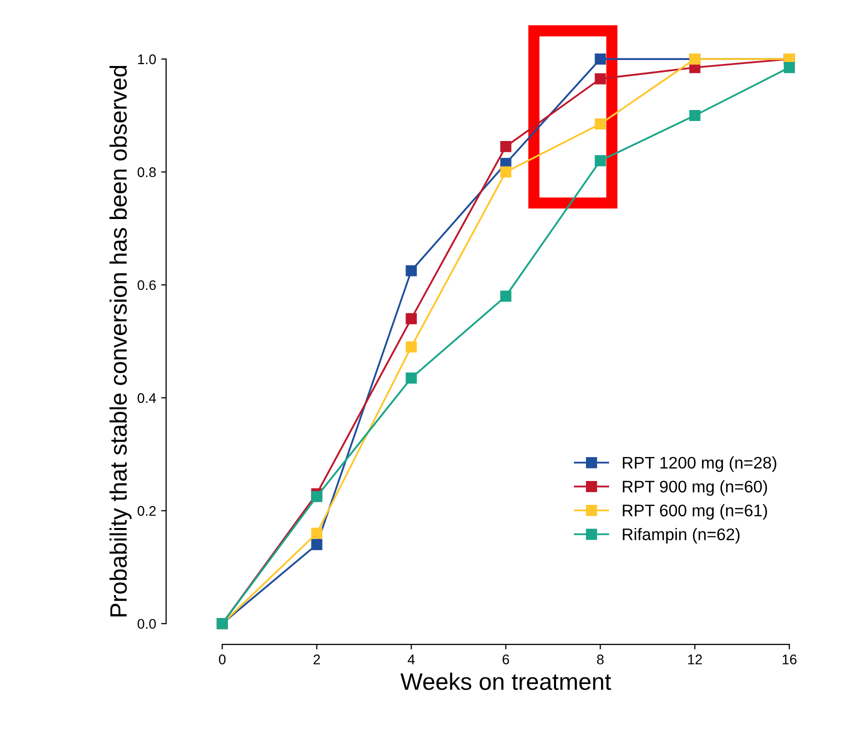  Describe the element at coordinates (681, 536) in the screenshot. I see `legend-label: Rifampin (n=62)` at that location.